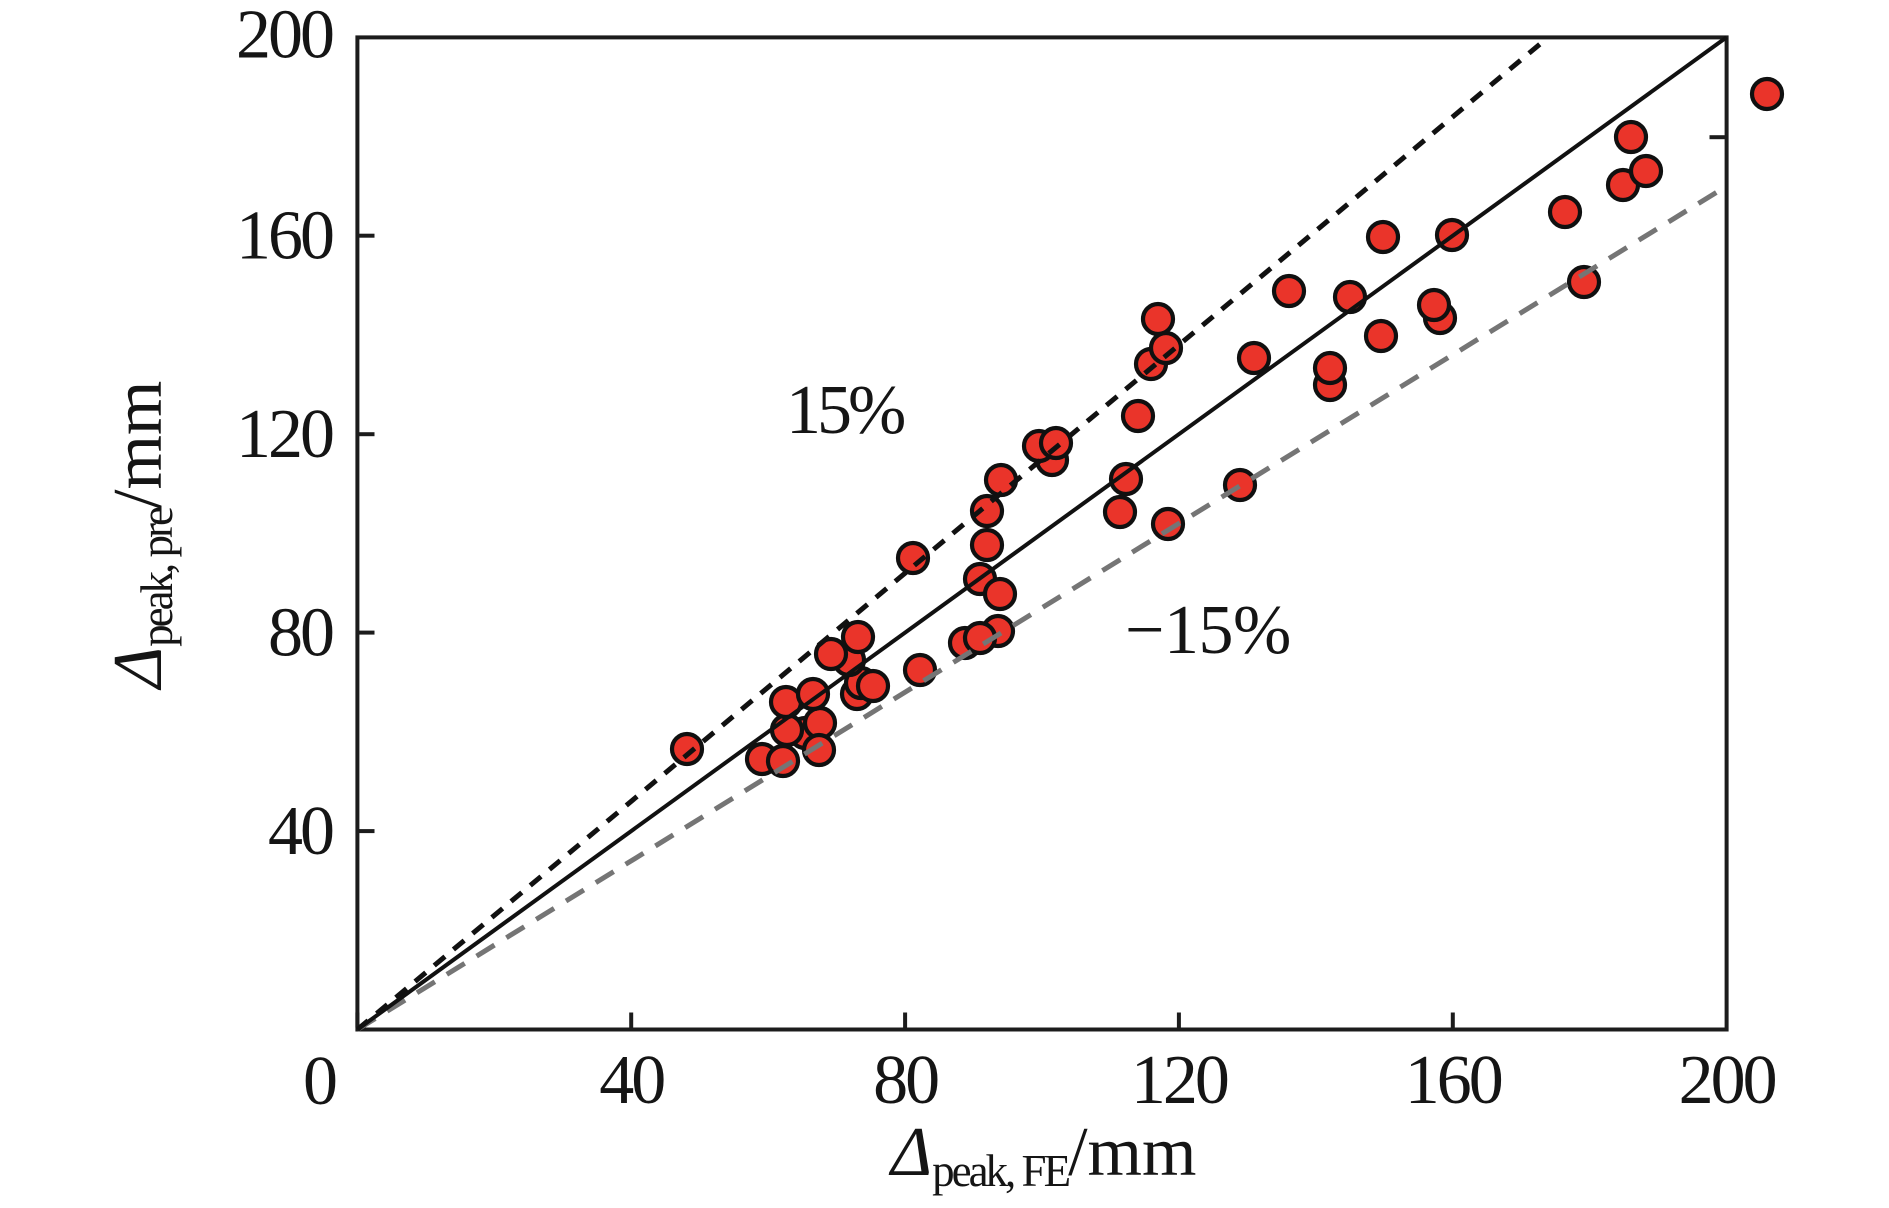 The height and width of the screenshot is (1208, 1889). What do you see at coordinates (1208, 630) in the screenshot?
I see `svg-text: −15%` at bounding box center [1208, 630].